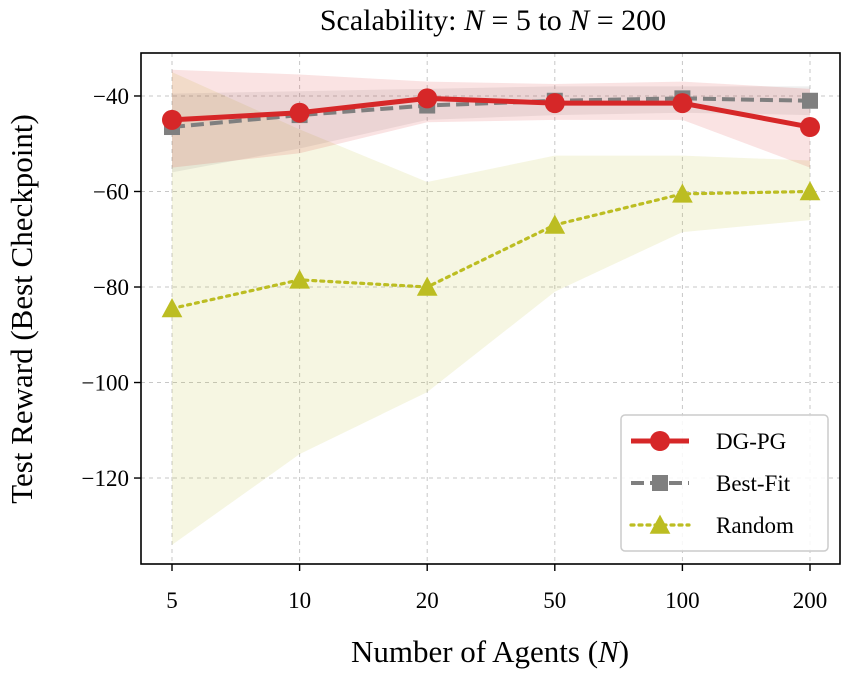 This screenshot has width=848, height=676. I want to click on legend-box, so click(724, 483).